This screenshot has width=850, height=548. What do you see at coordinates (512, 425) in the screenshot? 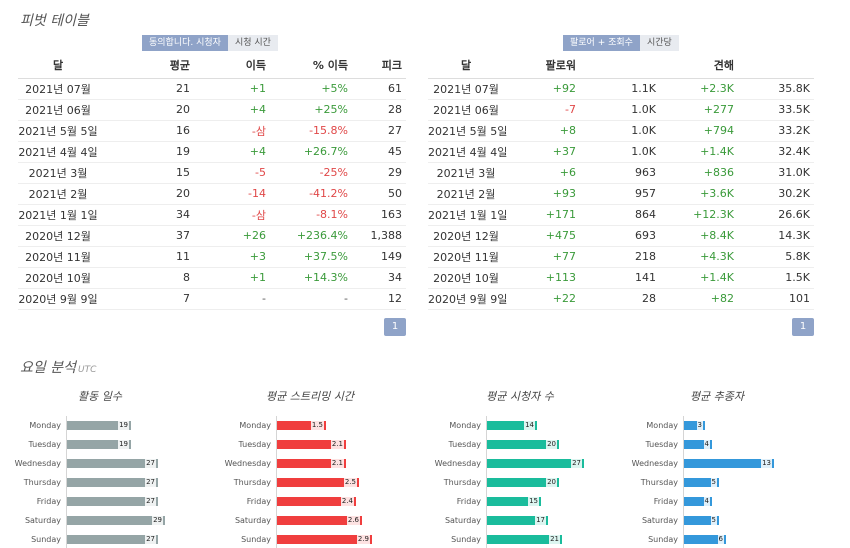
I see `chart-bar: 14` at bounding box center [512, 425].